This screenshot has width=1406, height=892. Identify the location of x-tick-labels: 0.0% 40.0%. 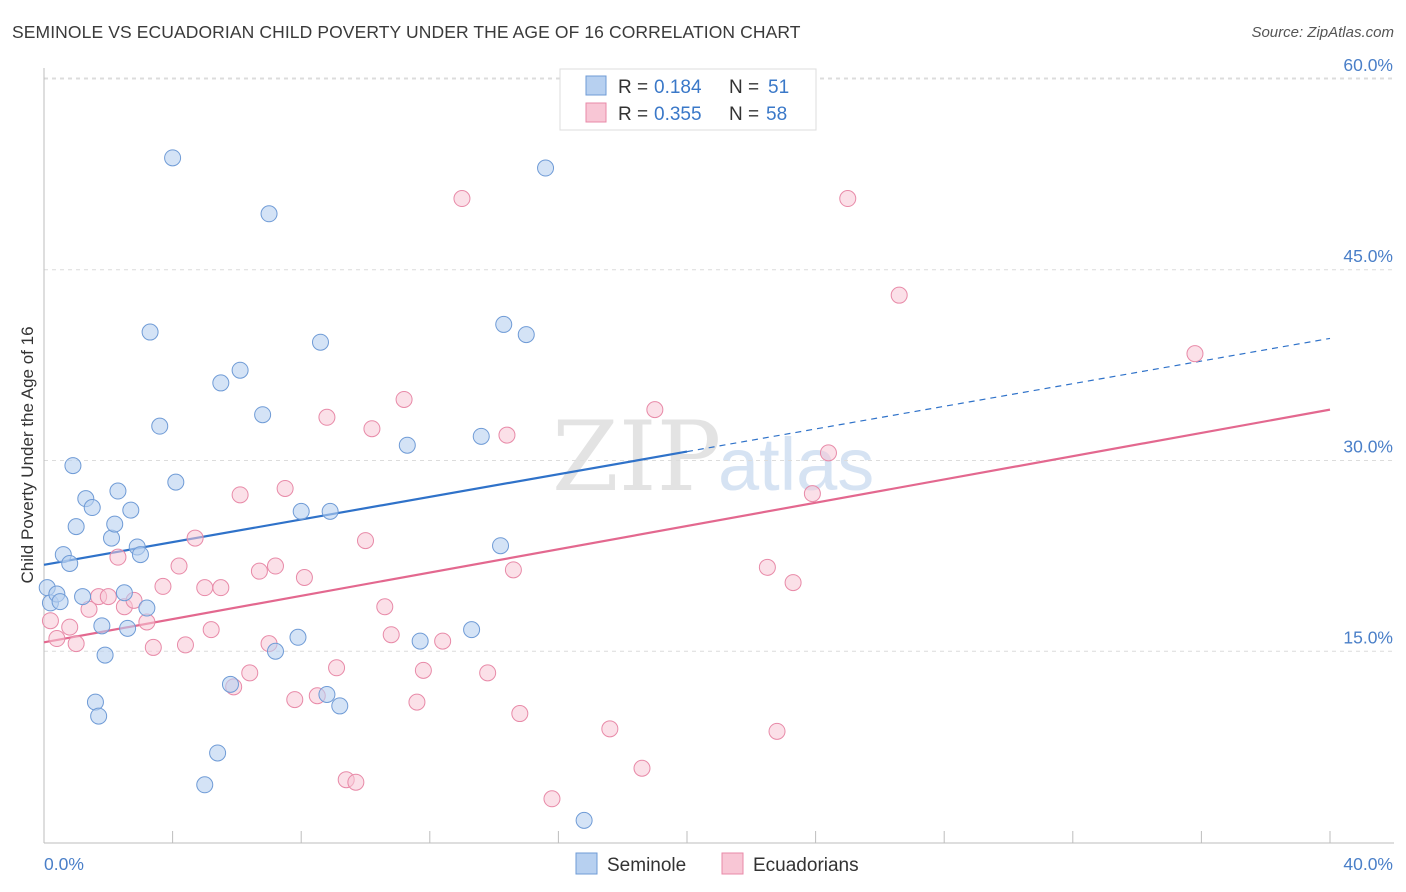
(718, 864).